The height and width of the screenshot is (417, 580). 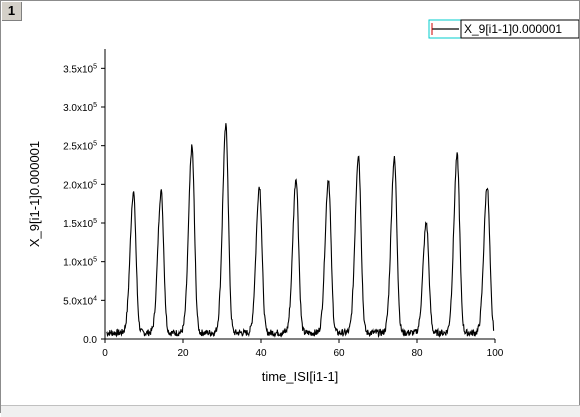 What do you see at coordinates (303, 349) in the screenshot?
I see `x-axis-ticks: 0 20 40 60 80 100` at bounding box center [303, 349].